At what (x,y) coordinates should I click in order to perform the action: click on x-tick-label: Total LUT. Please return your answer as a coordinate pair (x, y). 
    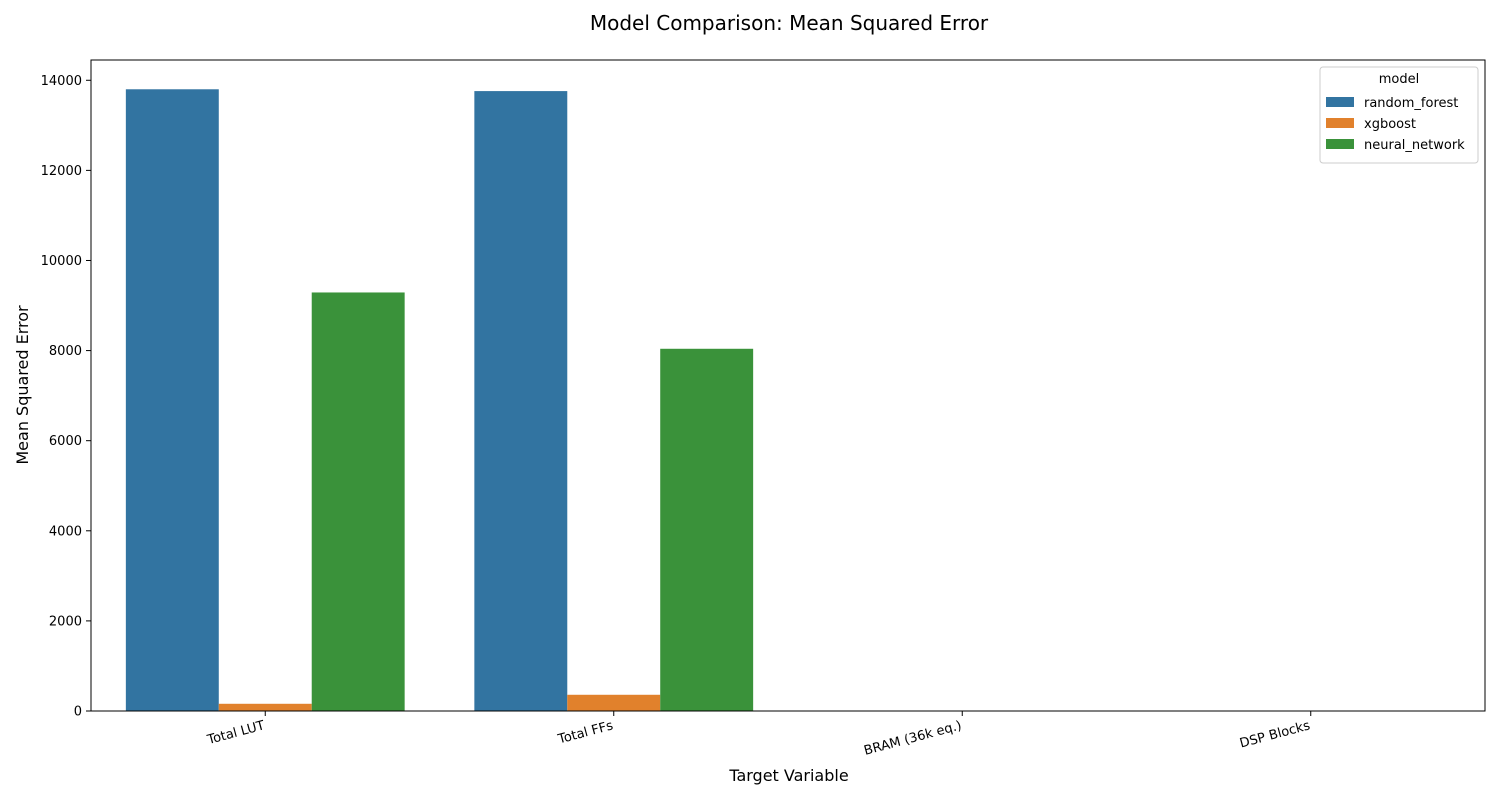
    Looking at the image, I should click on (235, 733).